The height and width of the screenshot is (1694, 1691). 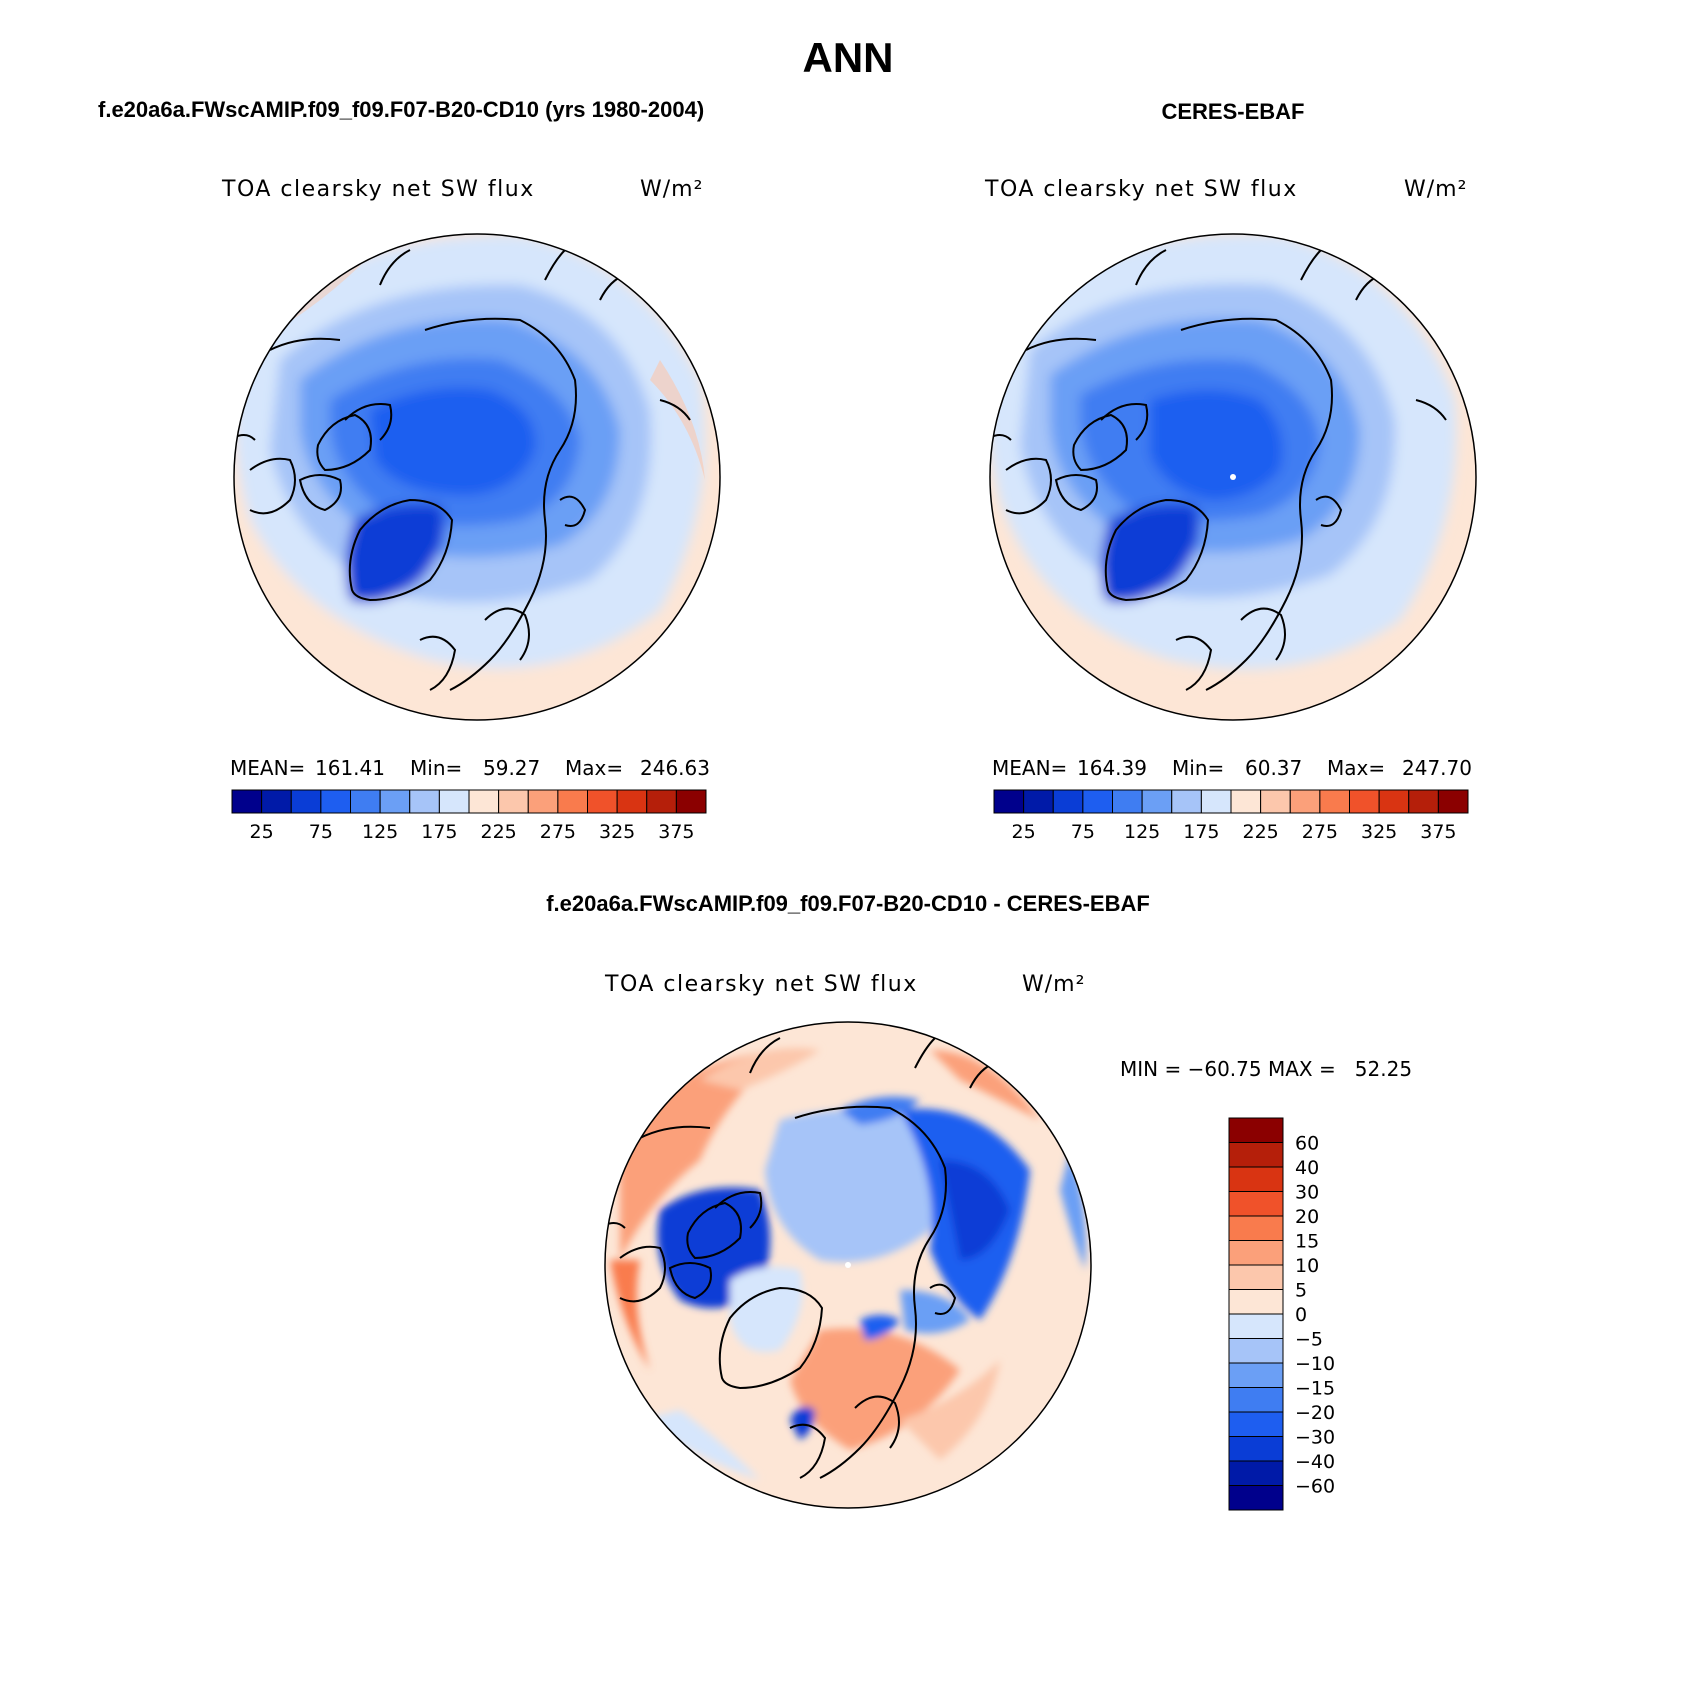 I want to click on polar-map-obs, so click(x=1233, y=477).